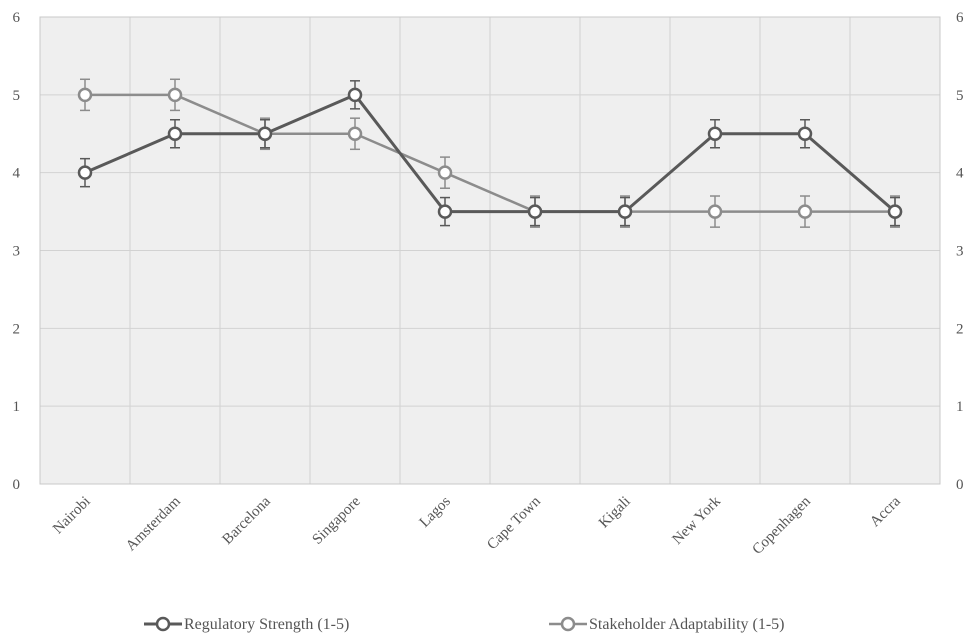 This screenshot has height=642, width=968. I want to click on secondary-y-tick-label: 1, so click(960, 407).